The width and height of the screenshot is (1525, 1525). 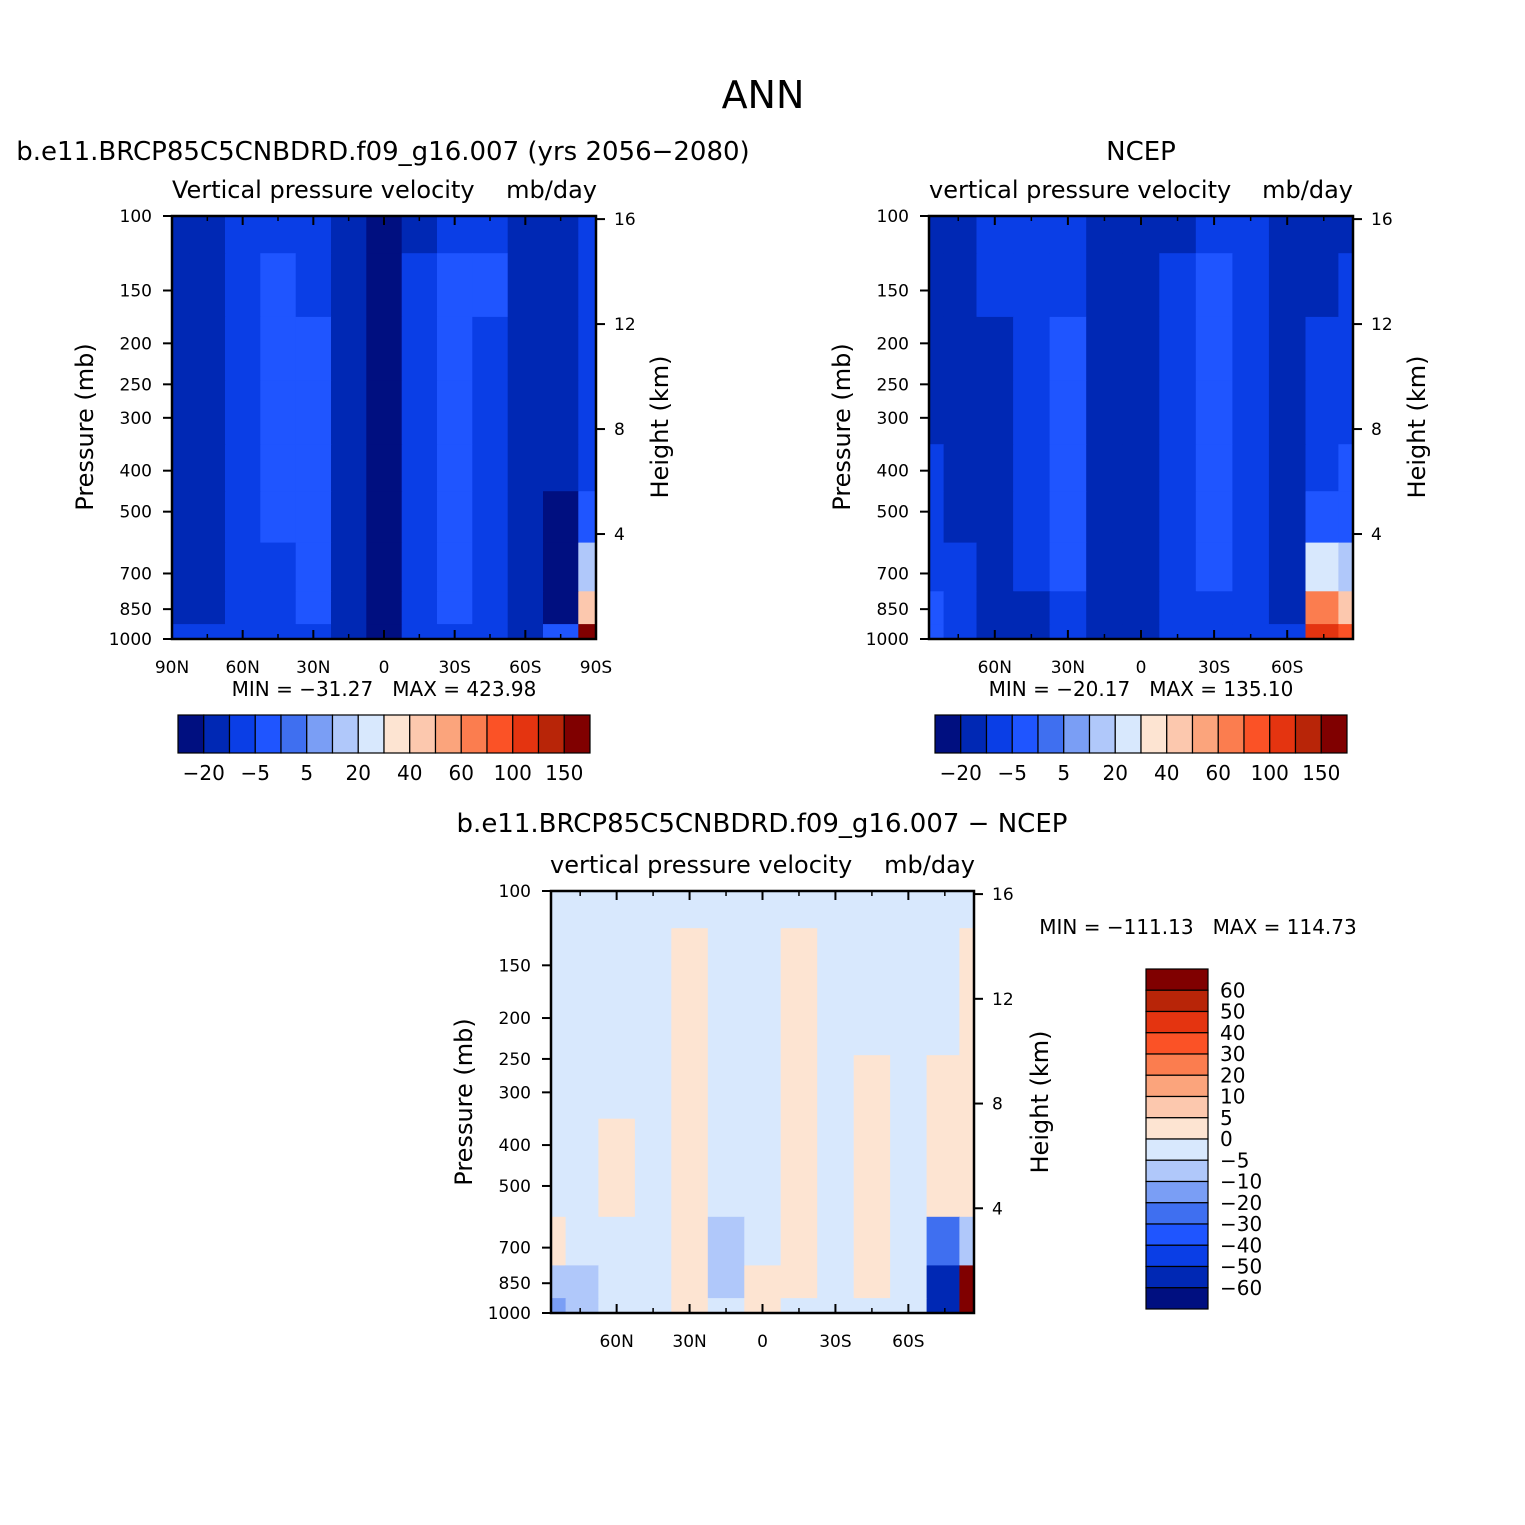 What do you see at coordinates (762, 824) in the screenshot?
I see `panel-difference-title: b.e11.BRCP85C5CNBDRD.f09_g16.007 − NCEP` at bounding box center [762, 824].